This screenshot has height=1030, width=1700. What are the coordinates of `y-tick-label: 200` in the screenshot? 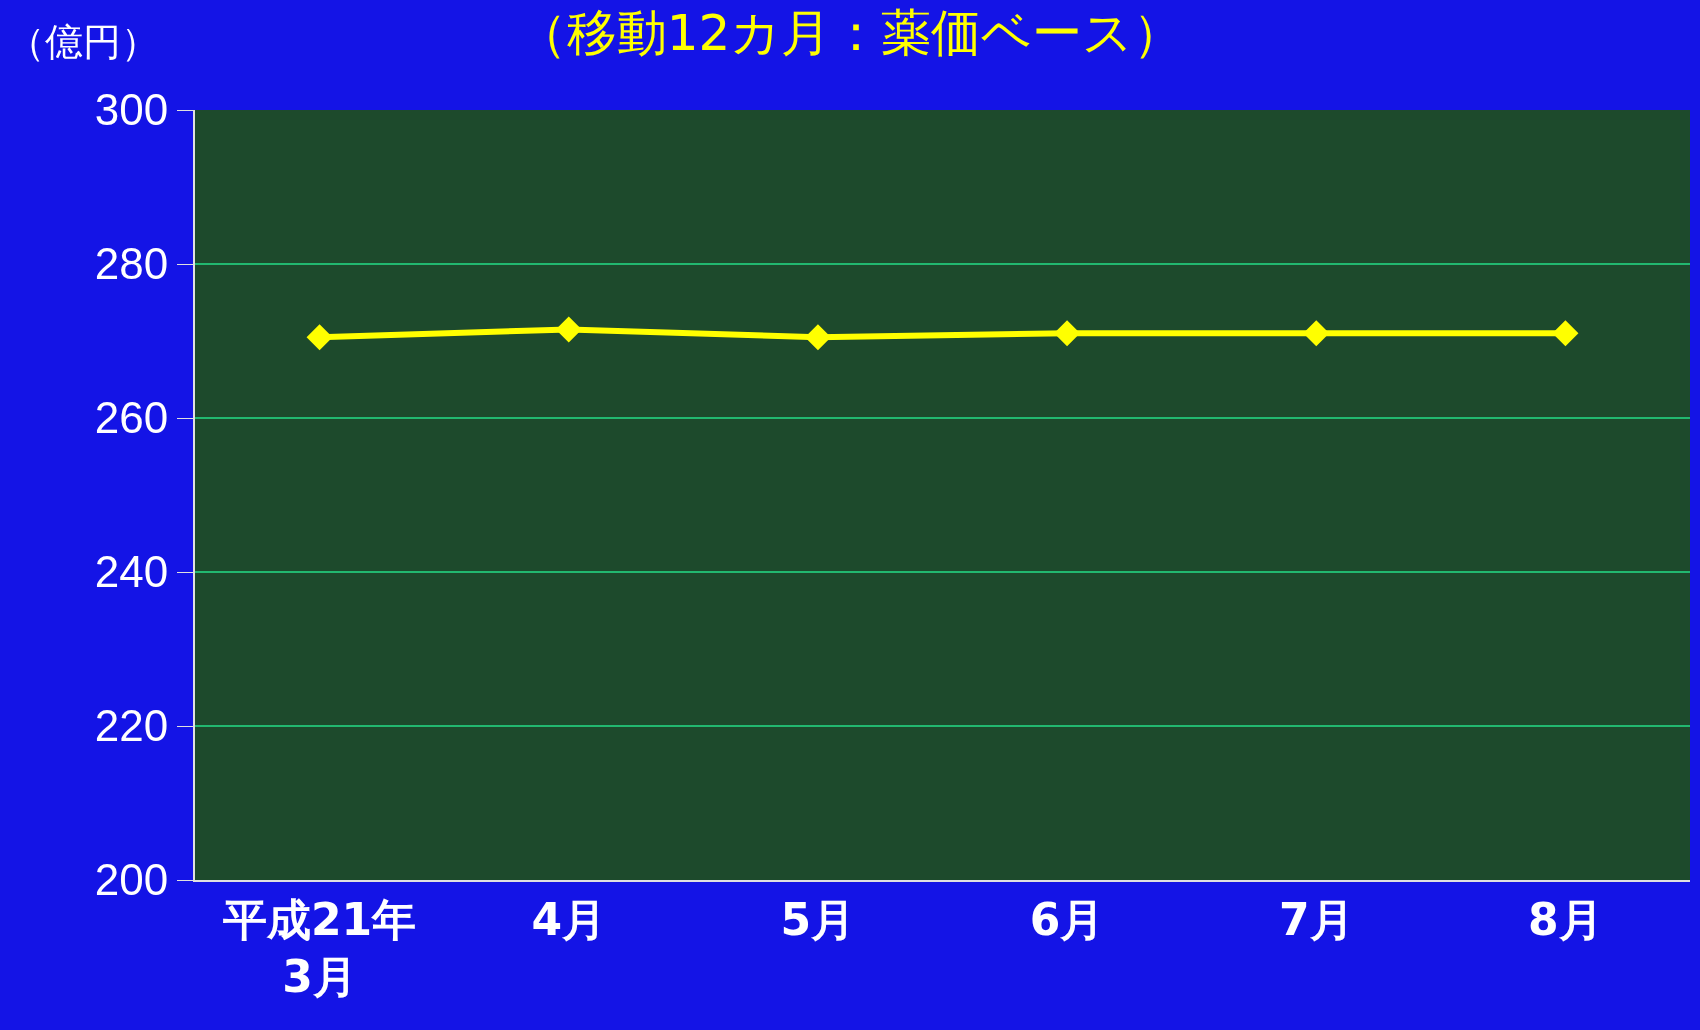 It's located at (131, 880).